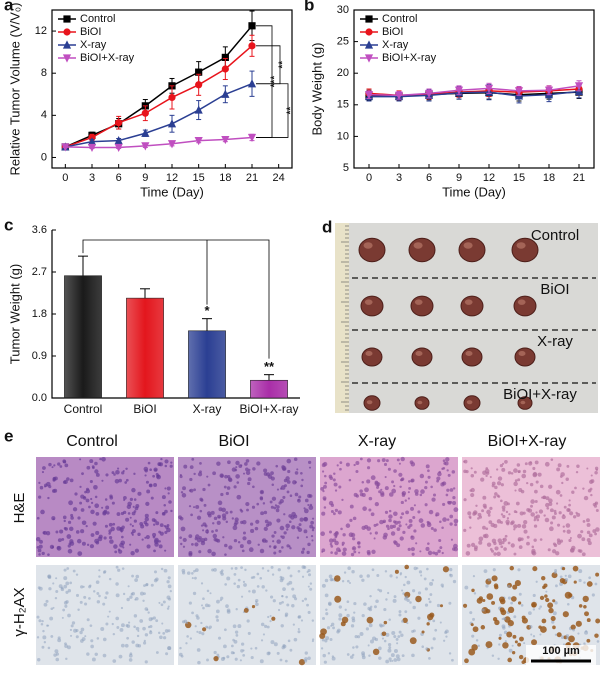  What do you see at coordinates (540, 394) in the screenshot?
I see `photo-label: BiOI+X-ray` at bounding box center [540, 394].